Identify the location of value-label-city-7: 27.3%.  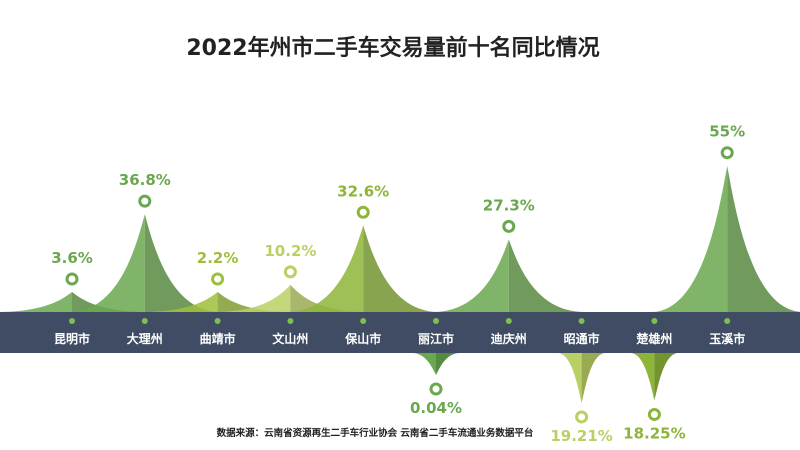
(509, 205).